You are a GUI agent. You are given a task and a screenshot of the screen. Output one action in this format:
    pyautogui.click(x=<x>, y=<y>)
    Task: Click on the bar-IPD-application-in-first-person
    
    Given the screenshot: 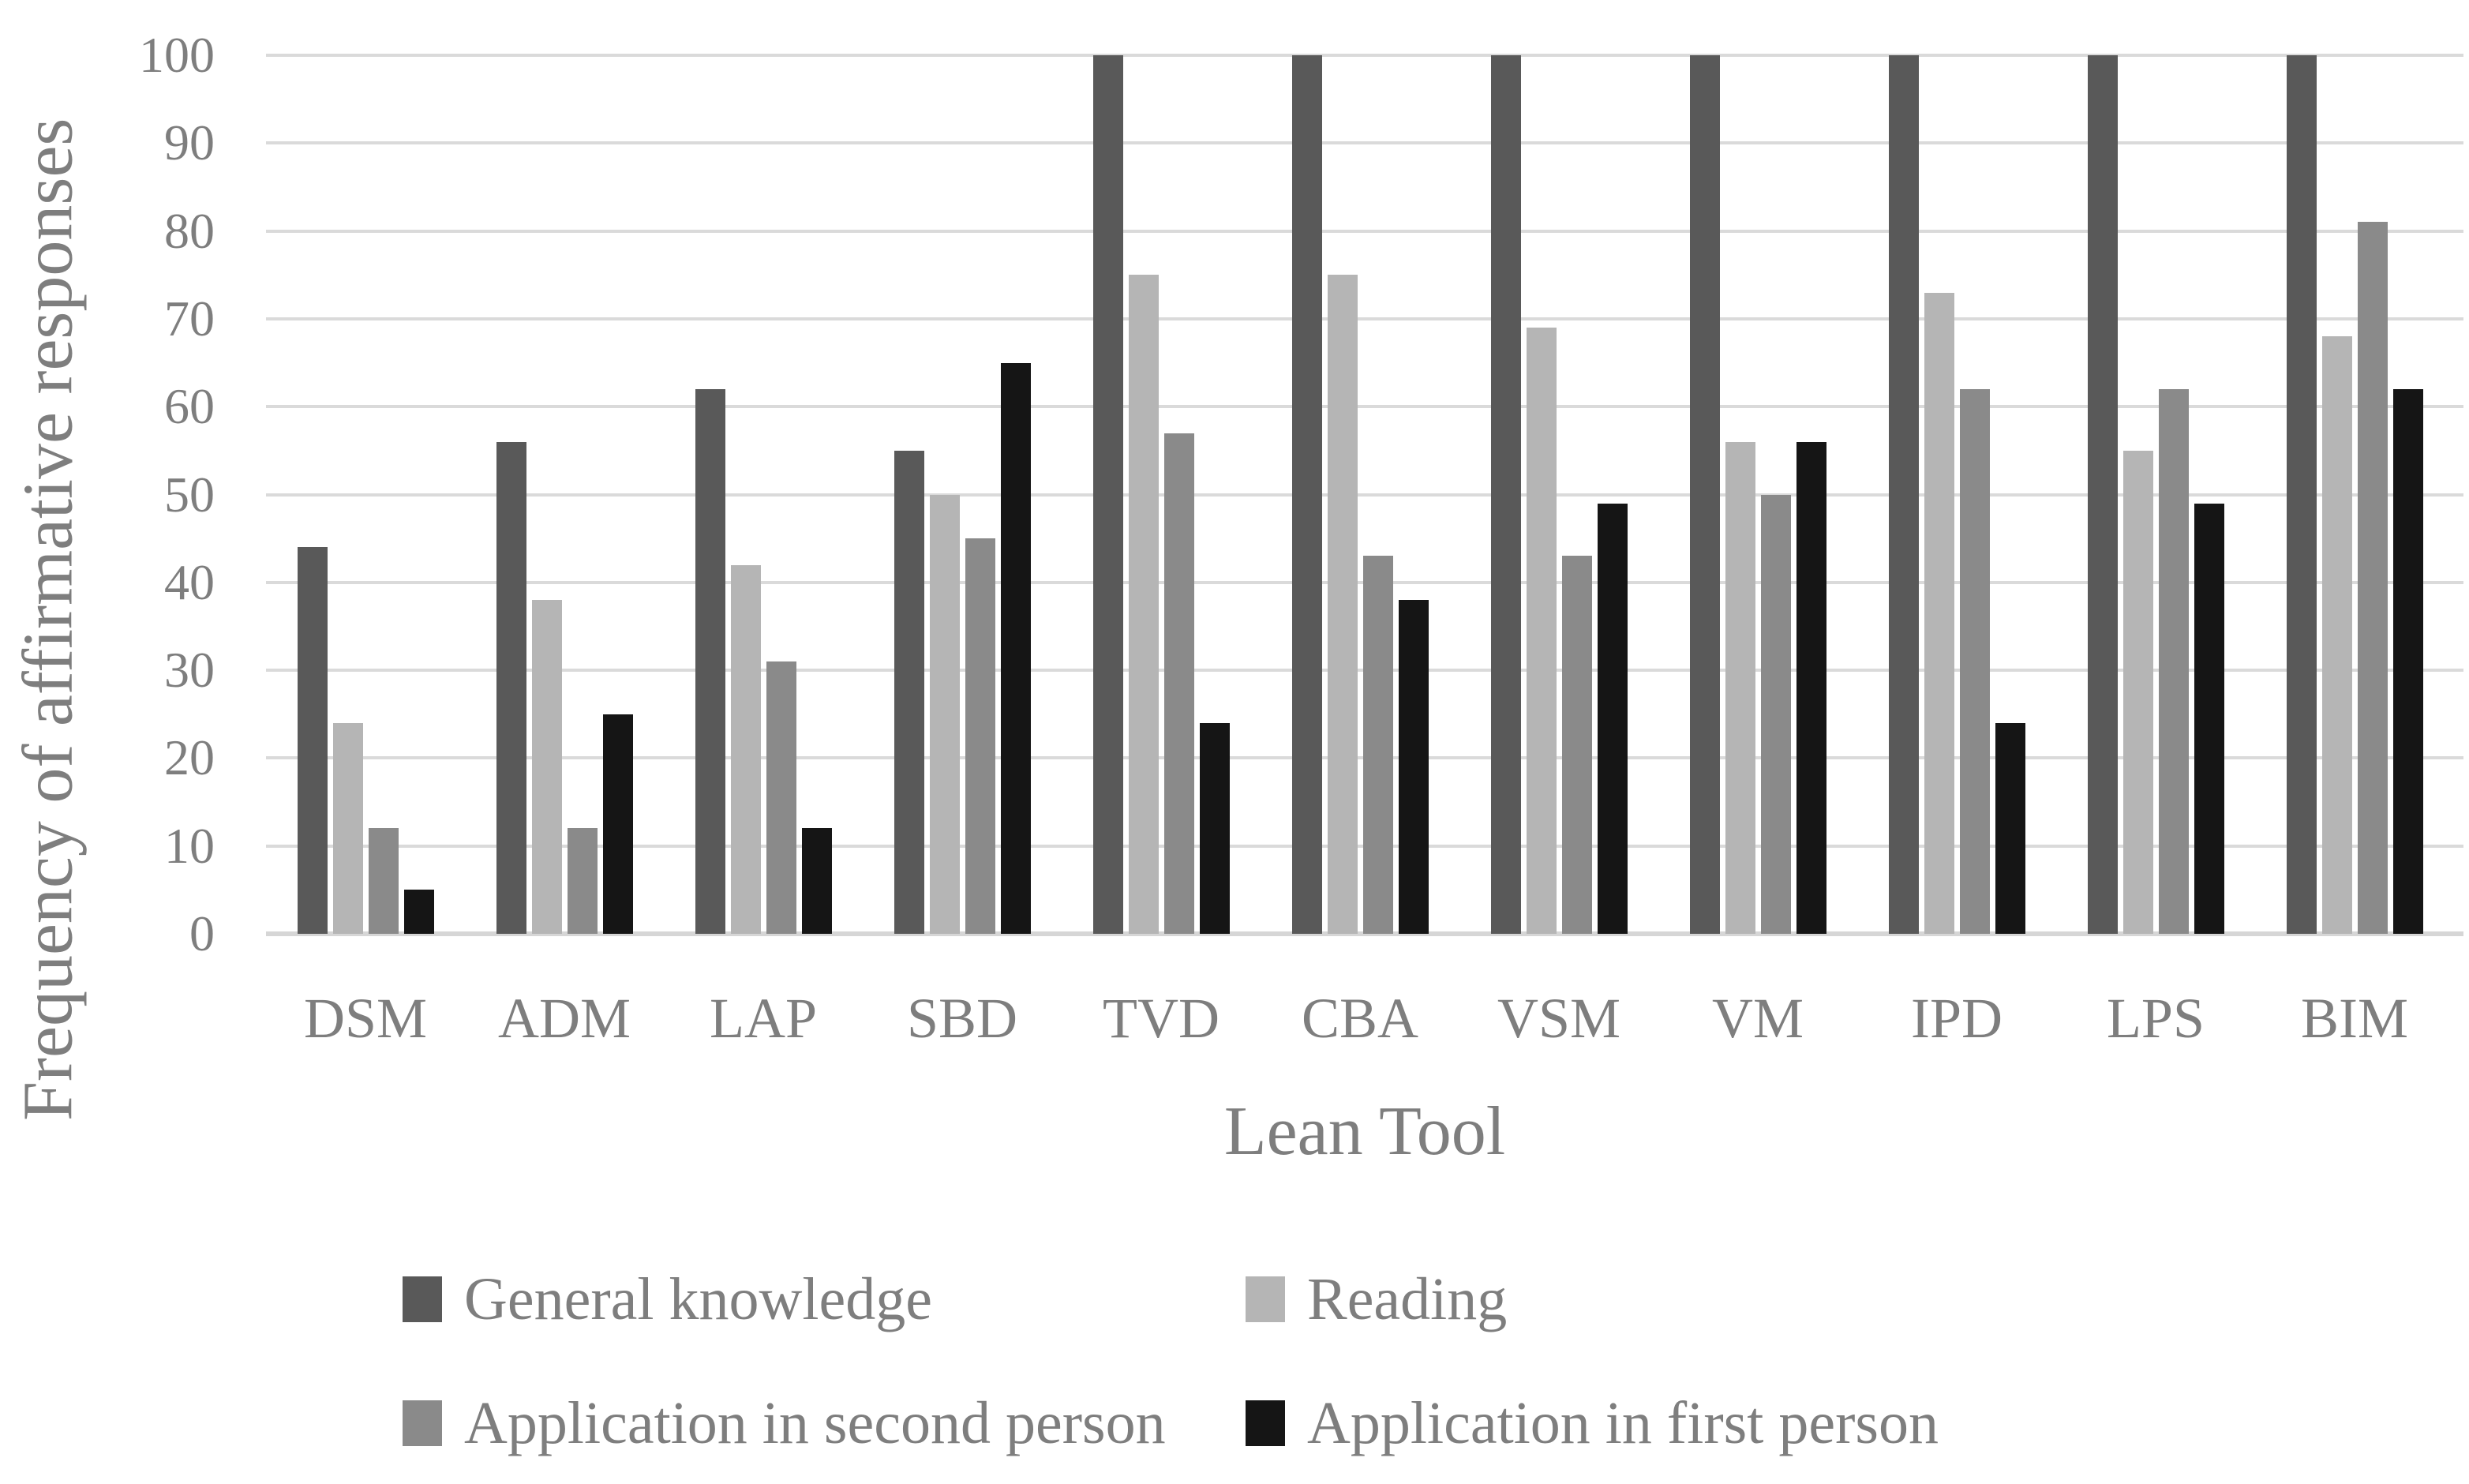 What is the action you would take?
    pyautogui.click(x=2010, y=828)
    